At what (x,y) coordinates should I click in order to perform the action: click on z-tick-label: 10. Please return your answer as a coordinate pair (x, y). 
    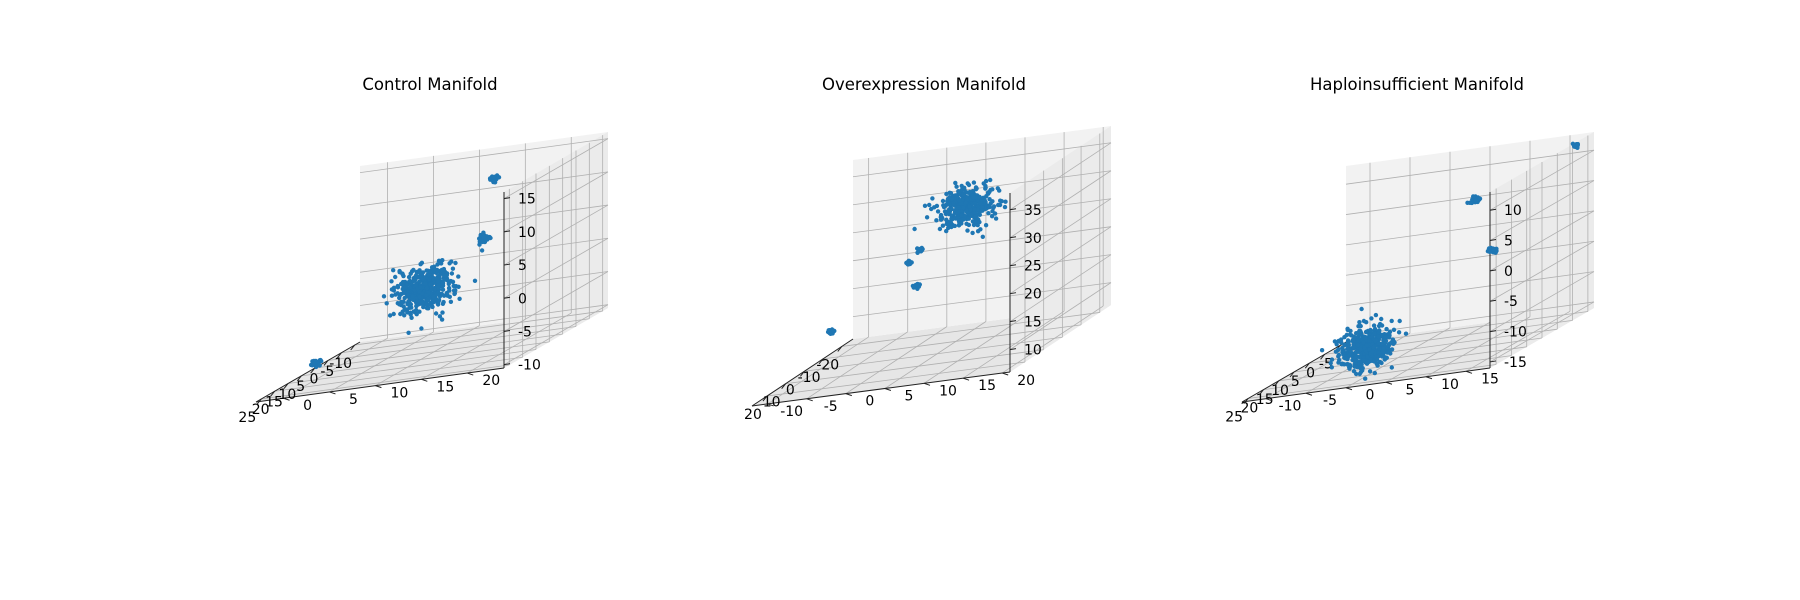
    Looking at the image, I should click on (527, 233).